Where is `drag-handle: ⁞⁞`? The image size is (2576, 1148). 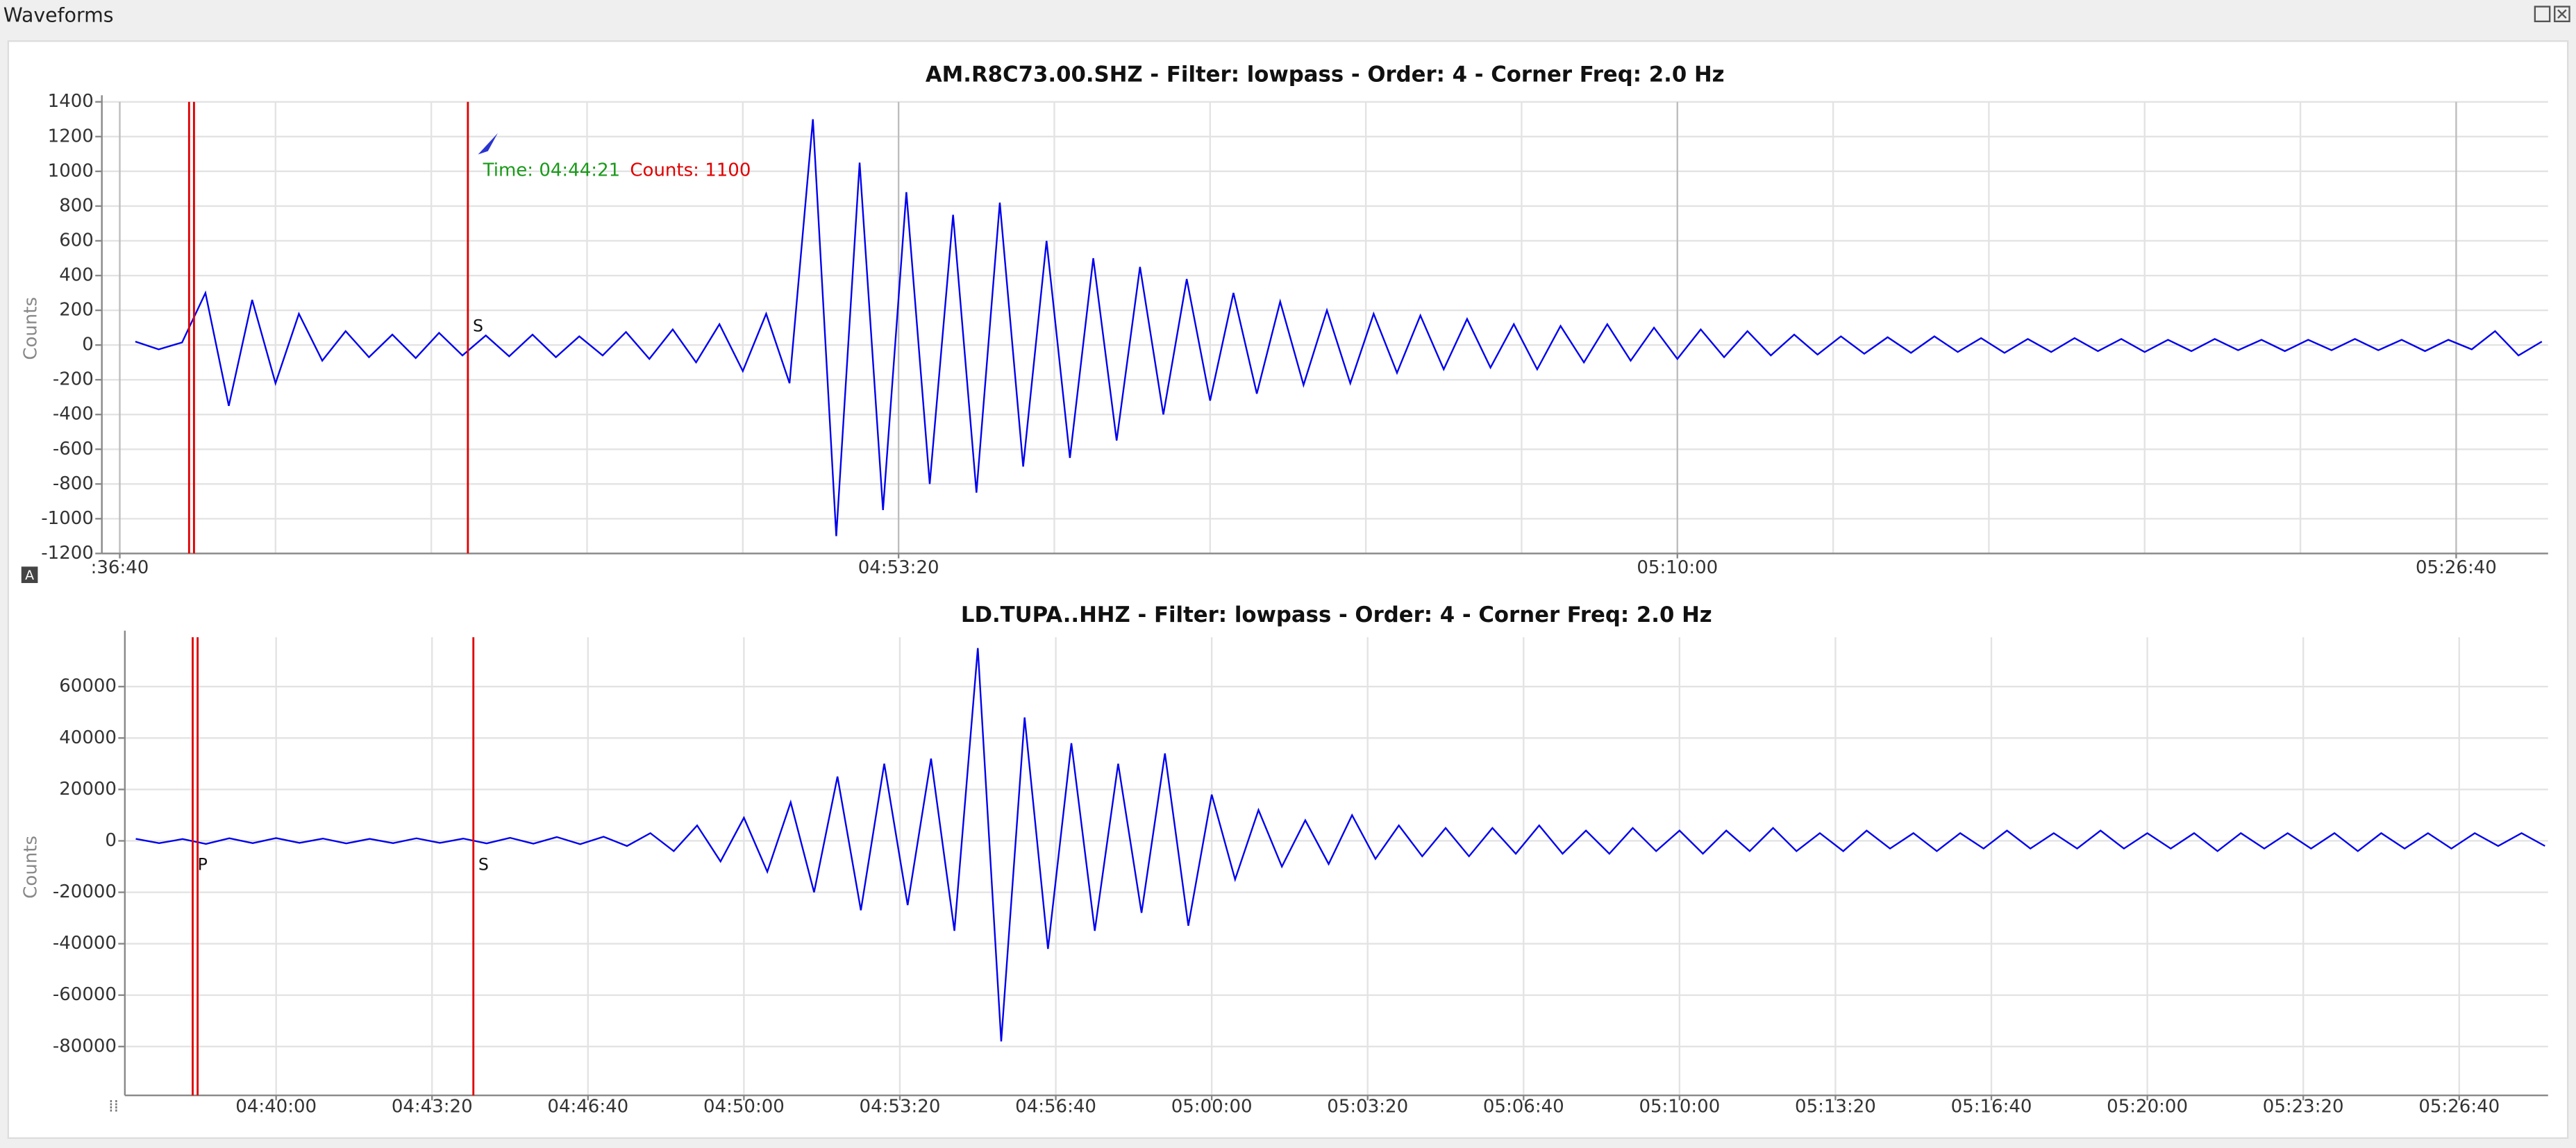
drag-handle: ⁞⁞ is located at coordinates (113, 1105).